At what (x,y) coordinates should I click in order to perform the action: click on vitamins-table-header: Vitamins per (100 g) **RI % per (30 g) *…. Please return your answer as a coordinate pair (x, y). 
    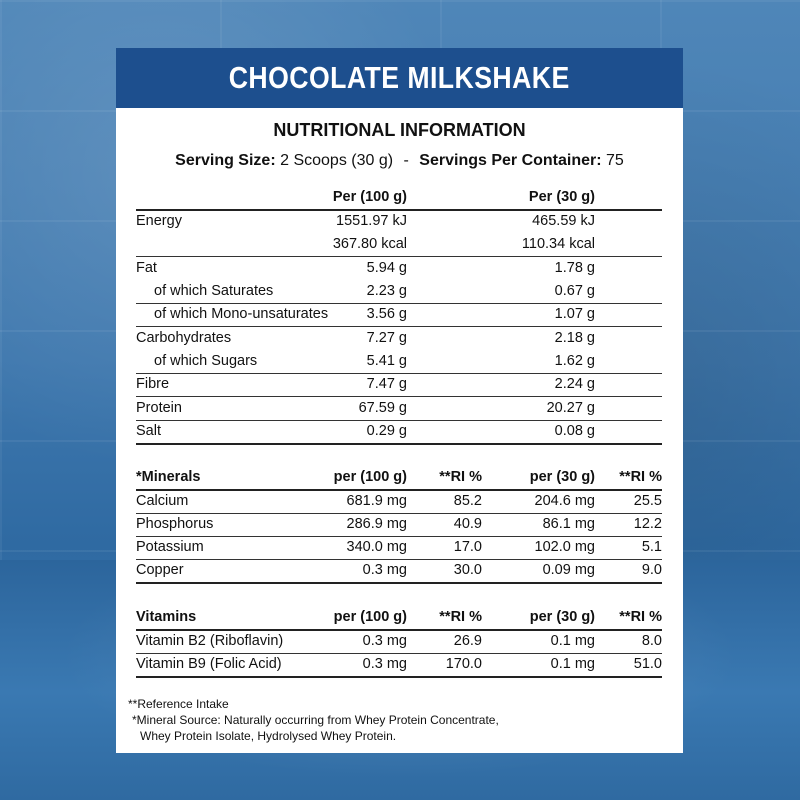
    Looking at the image, I should click on (399, 618).